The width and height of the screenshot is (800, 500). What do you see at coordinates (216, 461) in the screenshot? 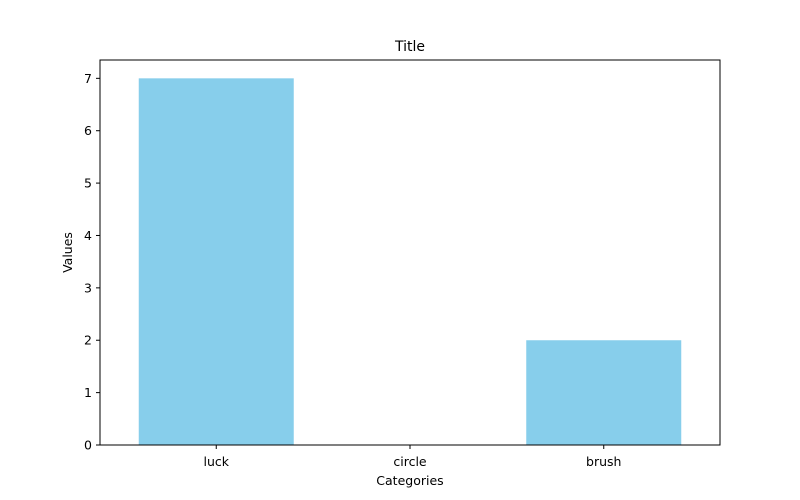
I see `x-tick-label: luck` at bounding box center [216, 461].